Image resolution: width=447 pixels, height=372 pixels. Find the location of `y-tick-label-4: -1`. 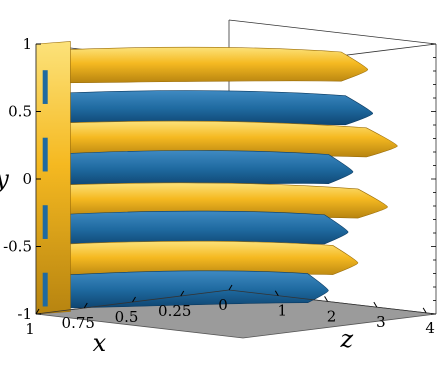

y-tick-label-4: -1 is located at coordinates (24, 314).